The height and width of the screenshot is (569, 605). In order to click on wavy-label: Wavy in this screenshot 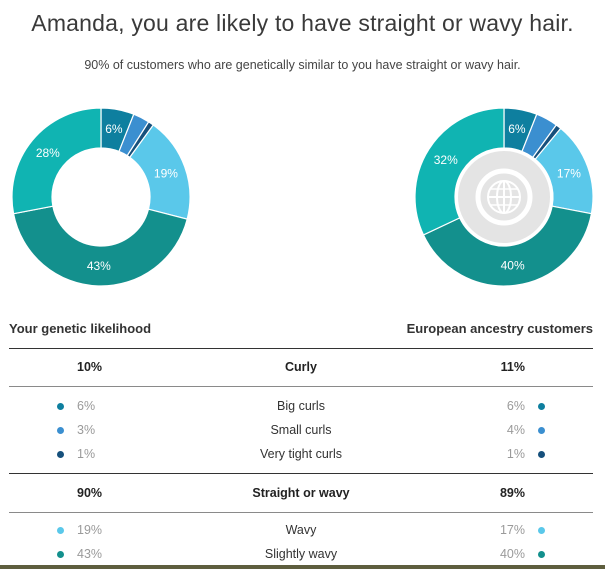, I will do `click(301, 530)`.